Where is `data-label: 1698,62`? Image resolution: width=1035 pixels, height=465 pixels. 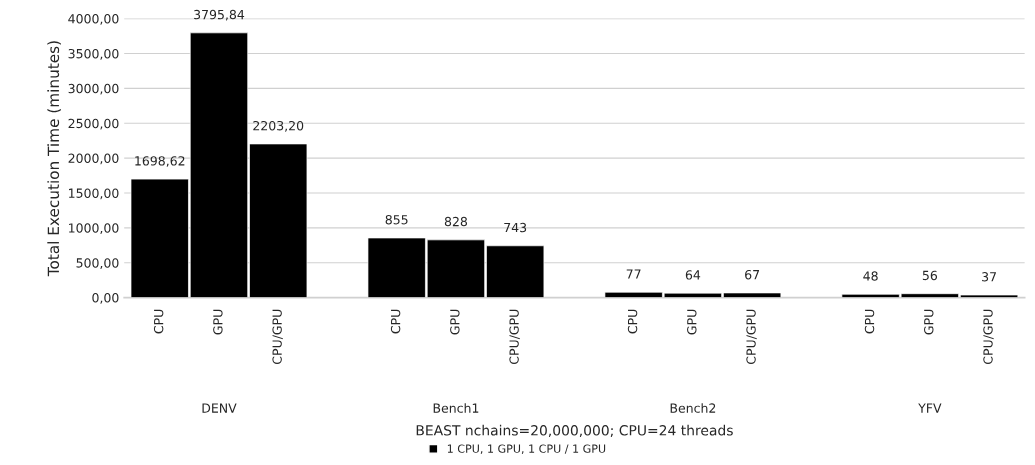 data-label: 1698,62 is located at coordinates (160, 161).